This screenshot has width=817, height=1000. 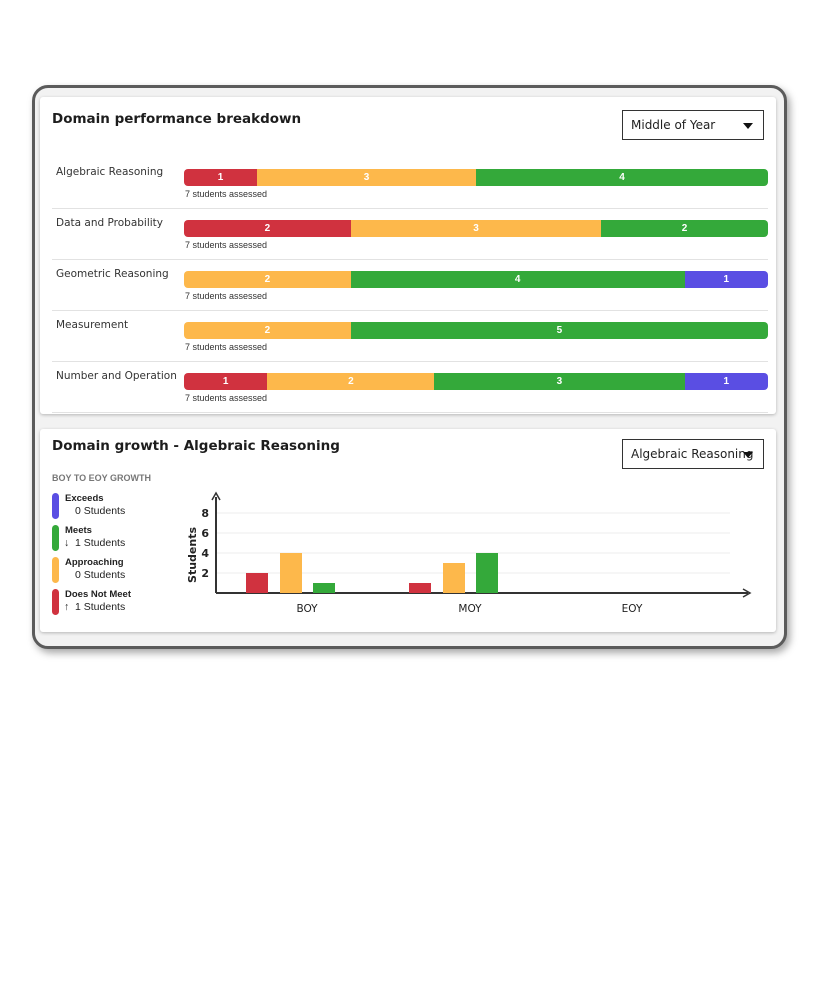 What do you see at coordinates (216, 496) in the screenshot?
I see `y-axis-arrow-icon` at bounding box center [216, 496].